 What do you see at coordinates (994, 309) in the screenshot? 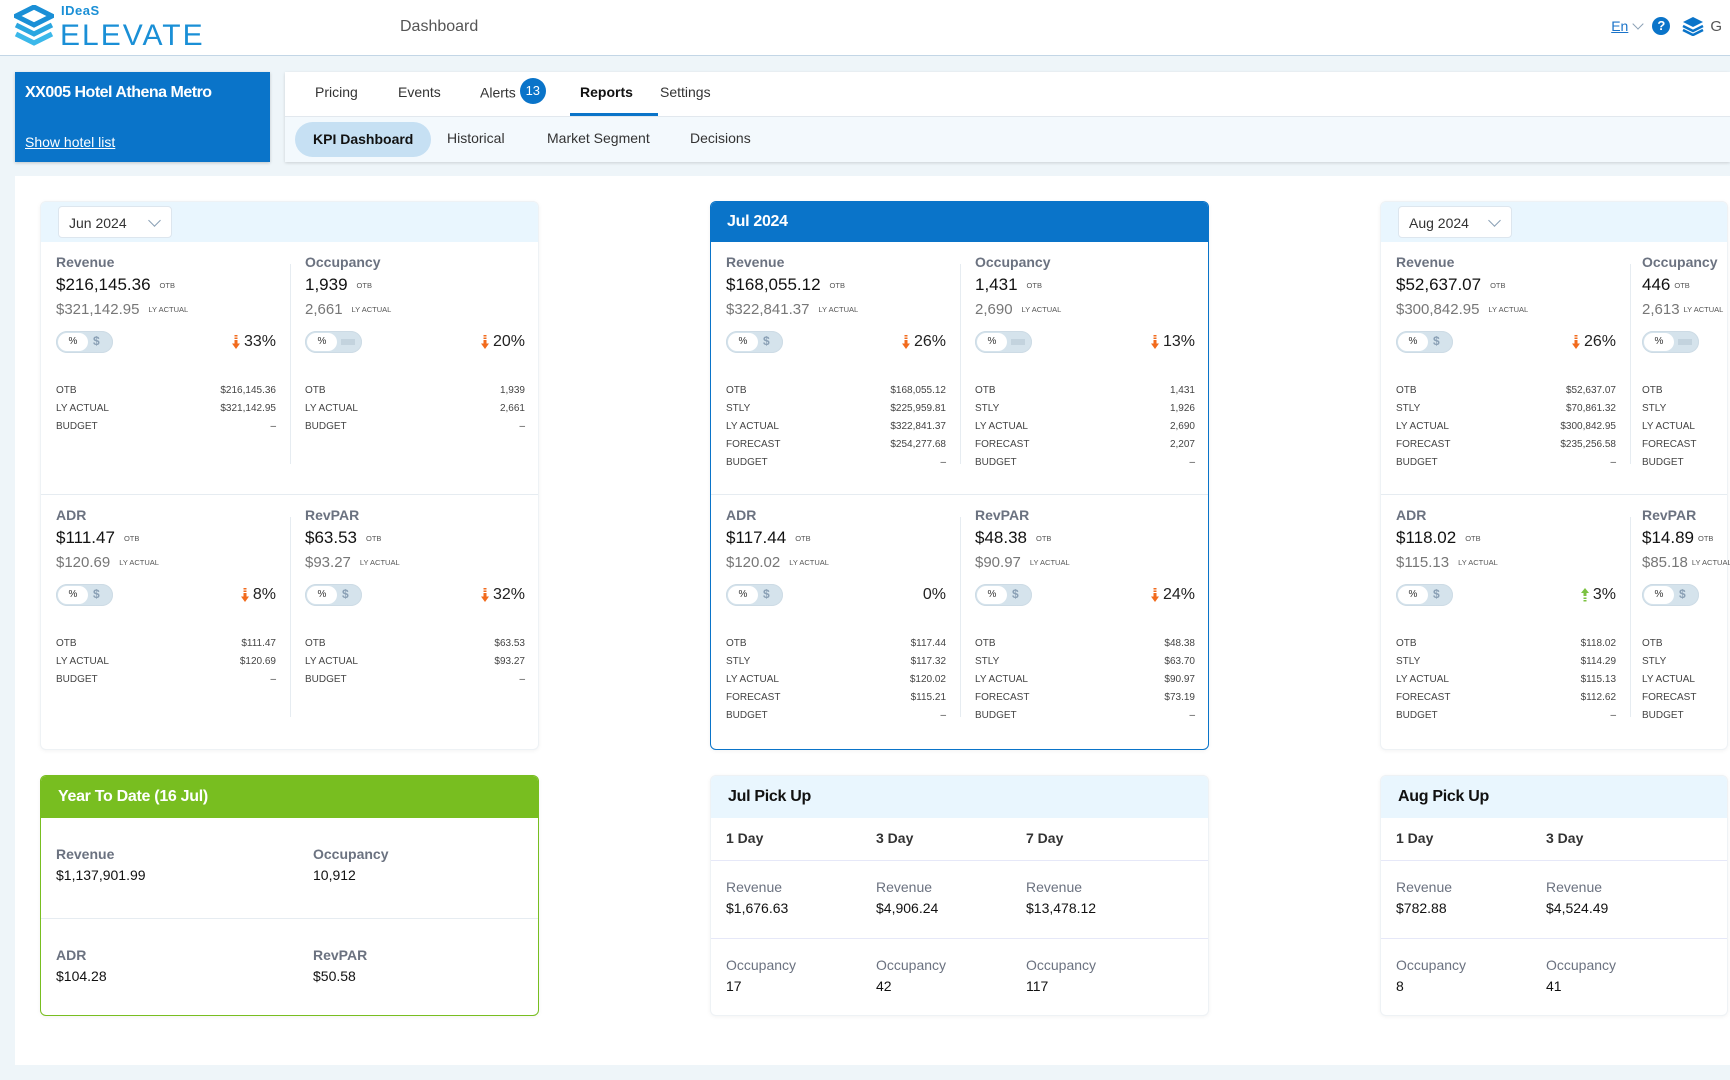
I see `metric-ly-value: 2,690` at bounding box center [994, 309].